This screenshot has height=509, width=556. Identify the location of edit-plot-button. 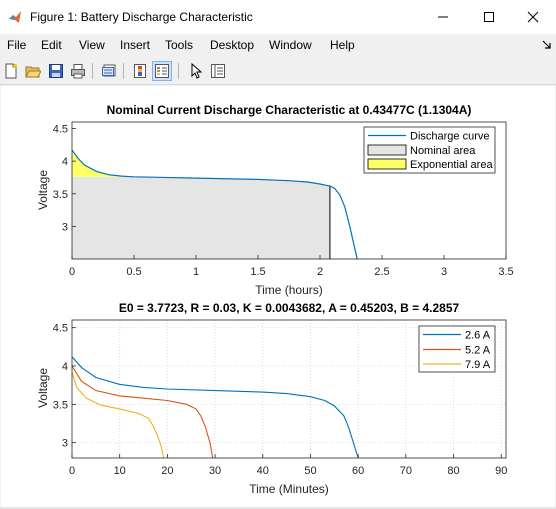
(196, 71).